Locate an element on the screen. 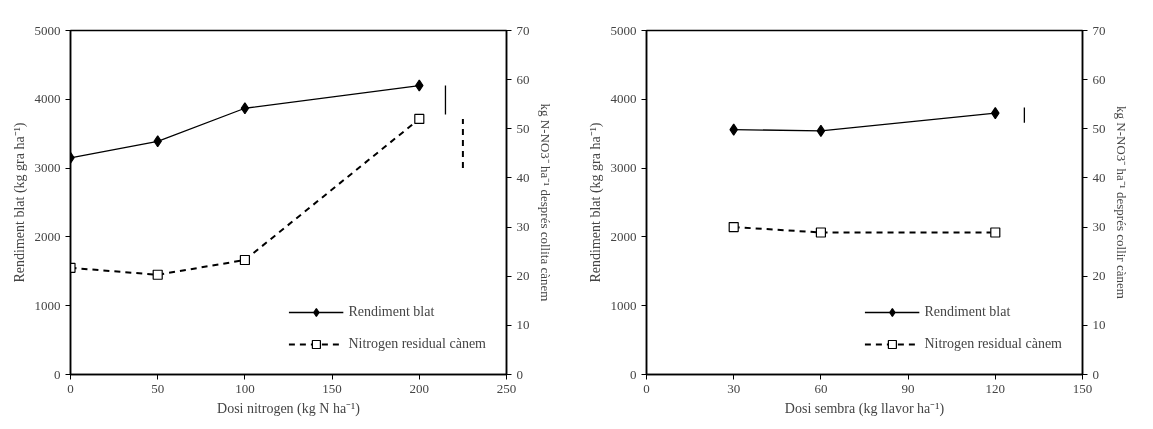 The height and width of the screenshot is (429, 1153). x-axis-title: Dosi sembra (kg llavor ha⁻¹) is located at coordinates (864, 408).